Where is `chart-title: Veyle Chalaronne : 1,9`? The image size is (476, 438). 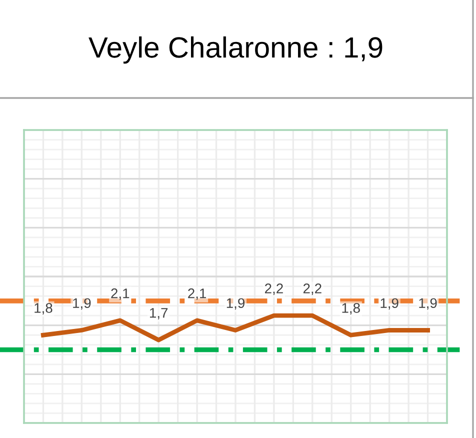 chart-title: Veyle Chalaronne : 1,9 is located at coordinates (235, 50).